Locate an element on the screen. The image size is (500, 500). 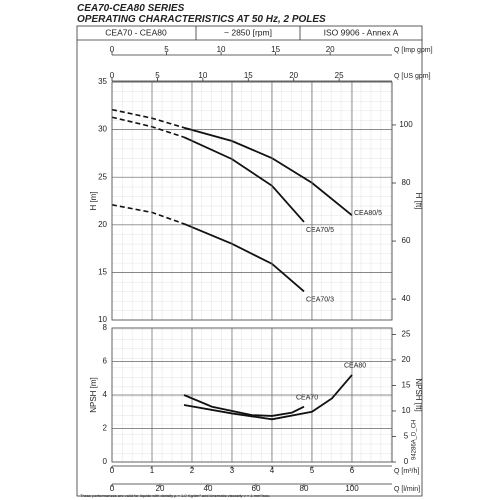
x-tick-label: 40 is located at coordinates (208, 488).